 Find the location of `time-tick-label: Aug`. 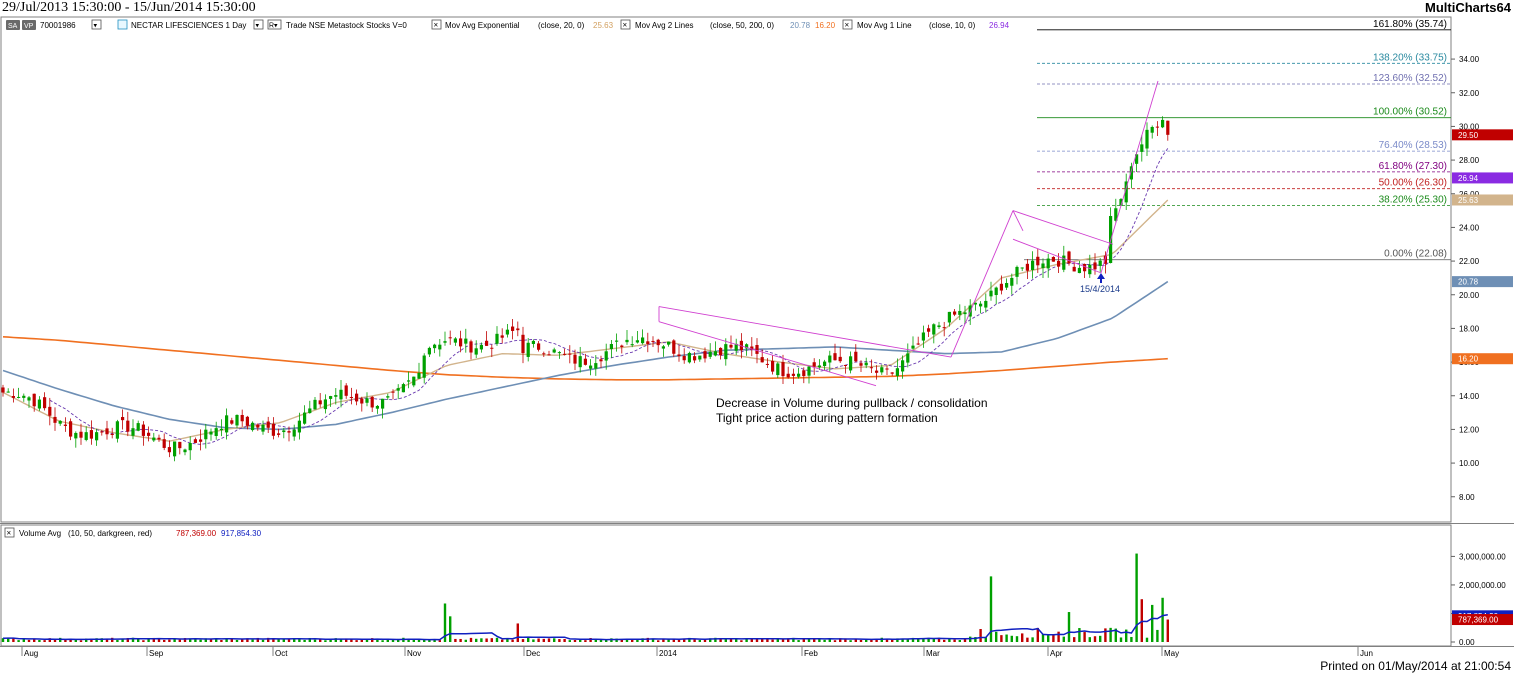

time-tick-label: Aug is located at coordinates (31, 653).